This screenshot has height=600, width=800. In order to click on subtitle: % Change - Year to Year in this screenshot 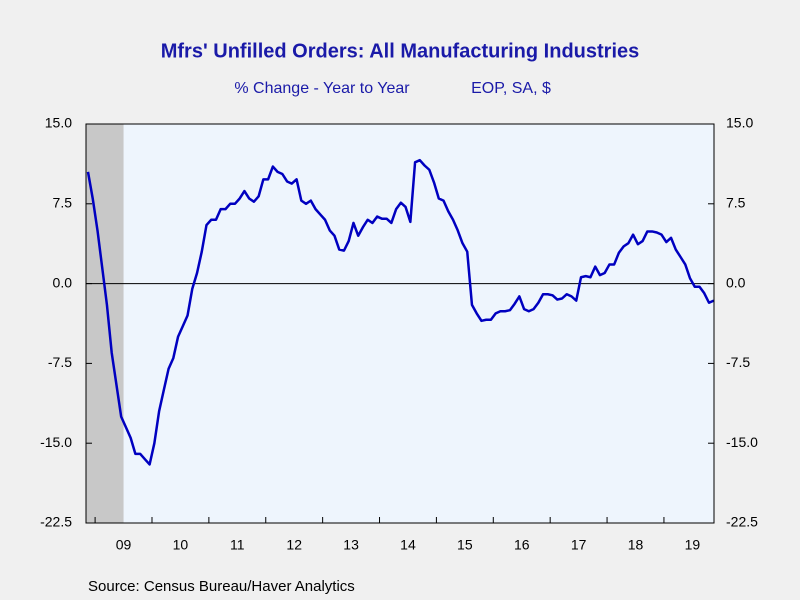, I will do `click(322, 88)`.